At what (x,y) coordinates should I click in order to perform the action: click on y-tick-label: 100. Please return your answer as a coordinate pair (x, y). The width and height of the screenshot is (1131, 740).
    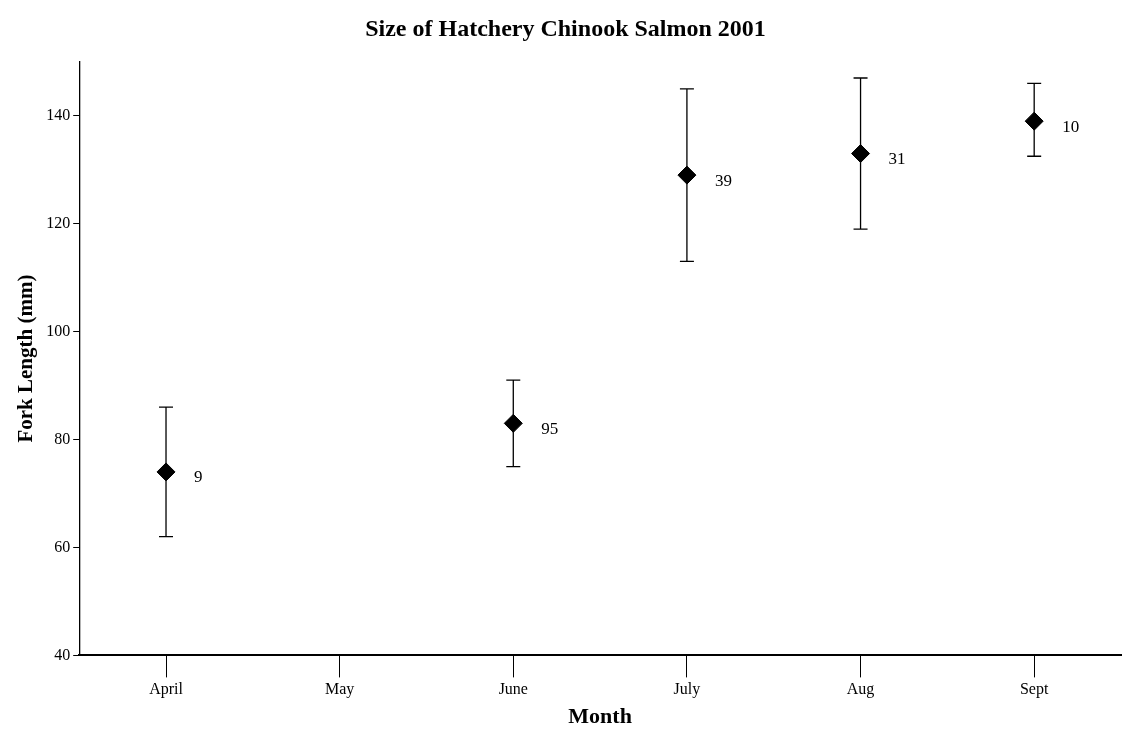
    Looking at the image, I should click on (58, 330).